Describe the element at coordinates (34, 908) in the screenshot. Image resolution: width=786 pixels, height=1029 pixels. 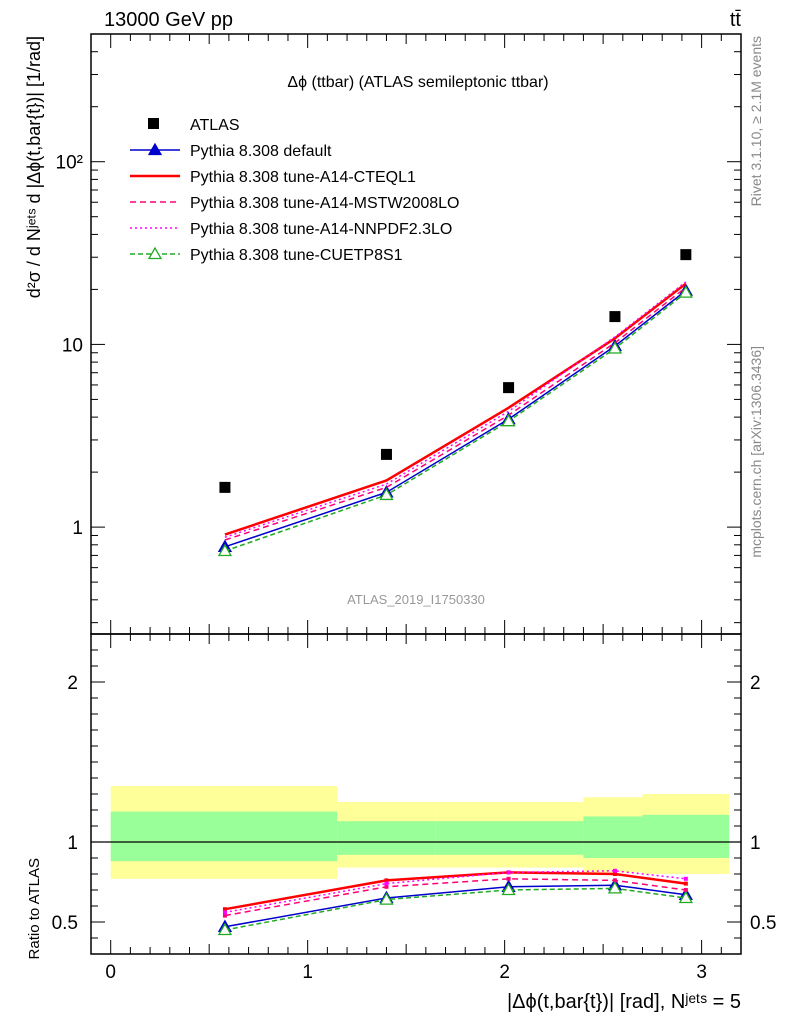
I see `ratio-y-axis-label: Ratio to ATLAS` at that location.